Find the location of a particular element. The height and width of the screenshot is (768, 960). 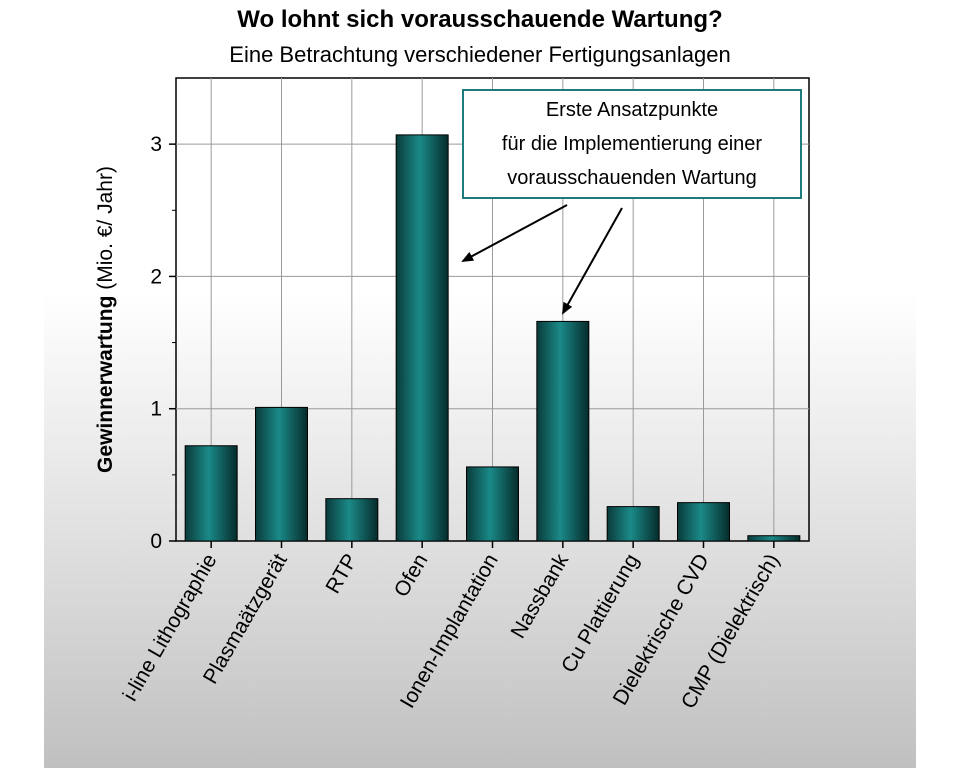

y-tick-label: 1 is located at coordinates (156, 409).